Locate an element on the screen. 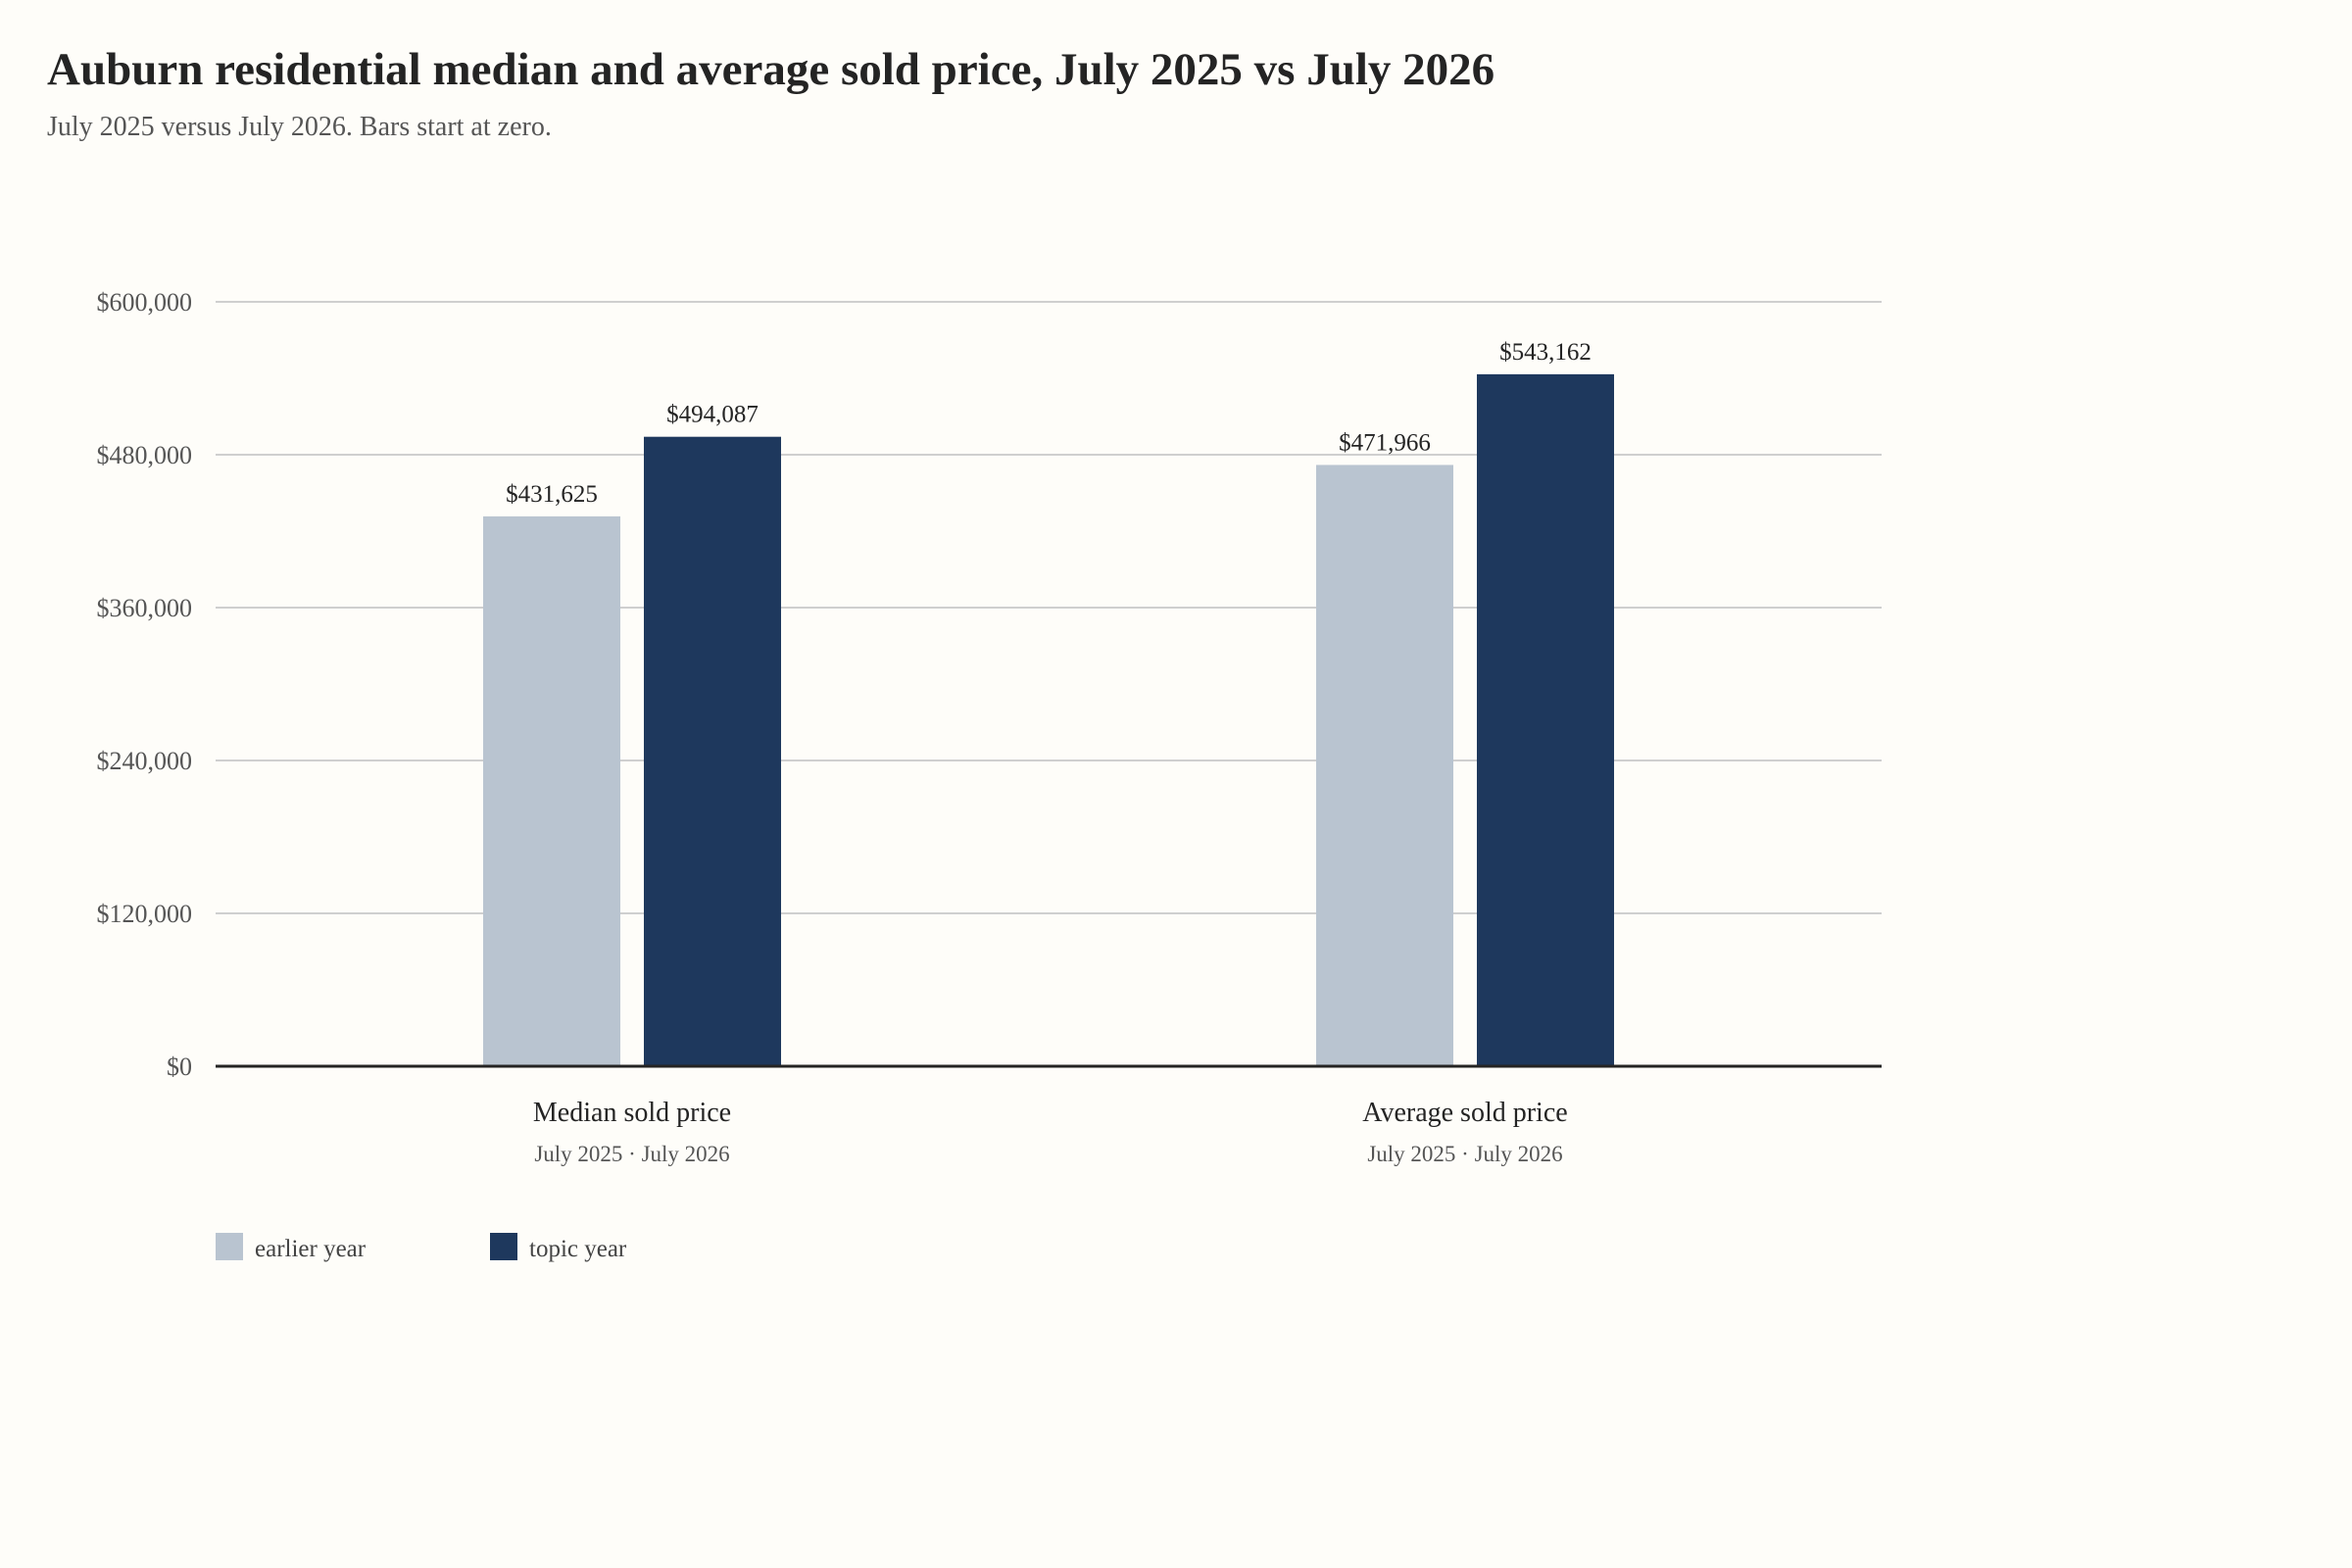 The image size is (2352, 1568). data-label: $431,625 is located at coordinates (552, 494).